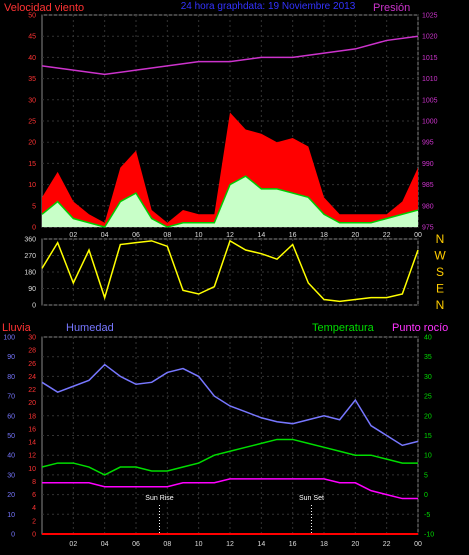 The height and width of the screenshot is (555, 469). I want to click on temperature-tick-label: 25, so click(428, 397).